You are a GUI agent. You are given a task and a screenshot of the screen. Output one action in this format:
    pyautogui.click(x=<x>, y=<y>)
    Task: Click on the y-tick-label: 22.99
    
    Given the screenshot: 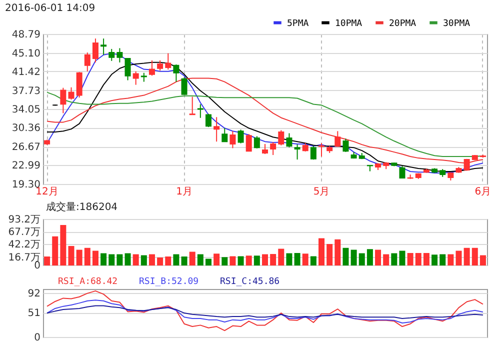 What is the action you would take?
    pyautogui.click(x=26, y=166)
    